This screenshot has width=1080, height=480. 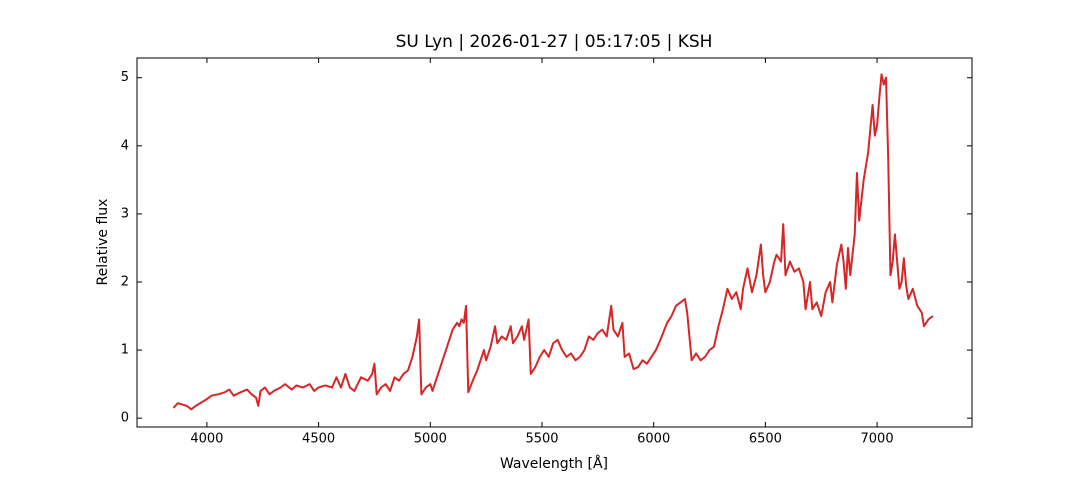 I want to click on y-tick-label: 4, so click(x=125, y=145).